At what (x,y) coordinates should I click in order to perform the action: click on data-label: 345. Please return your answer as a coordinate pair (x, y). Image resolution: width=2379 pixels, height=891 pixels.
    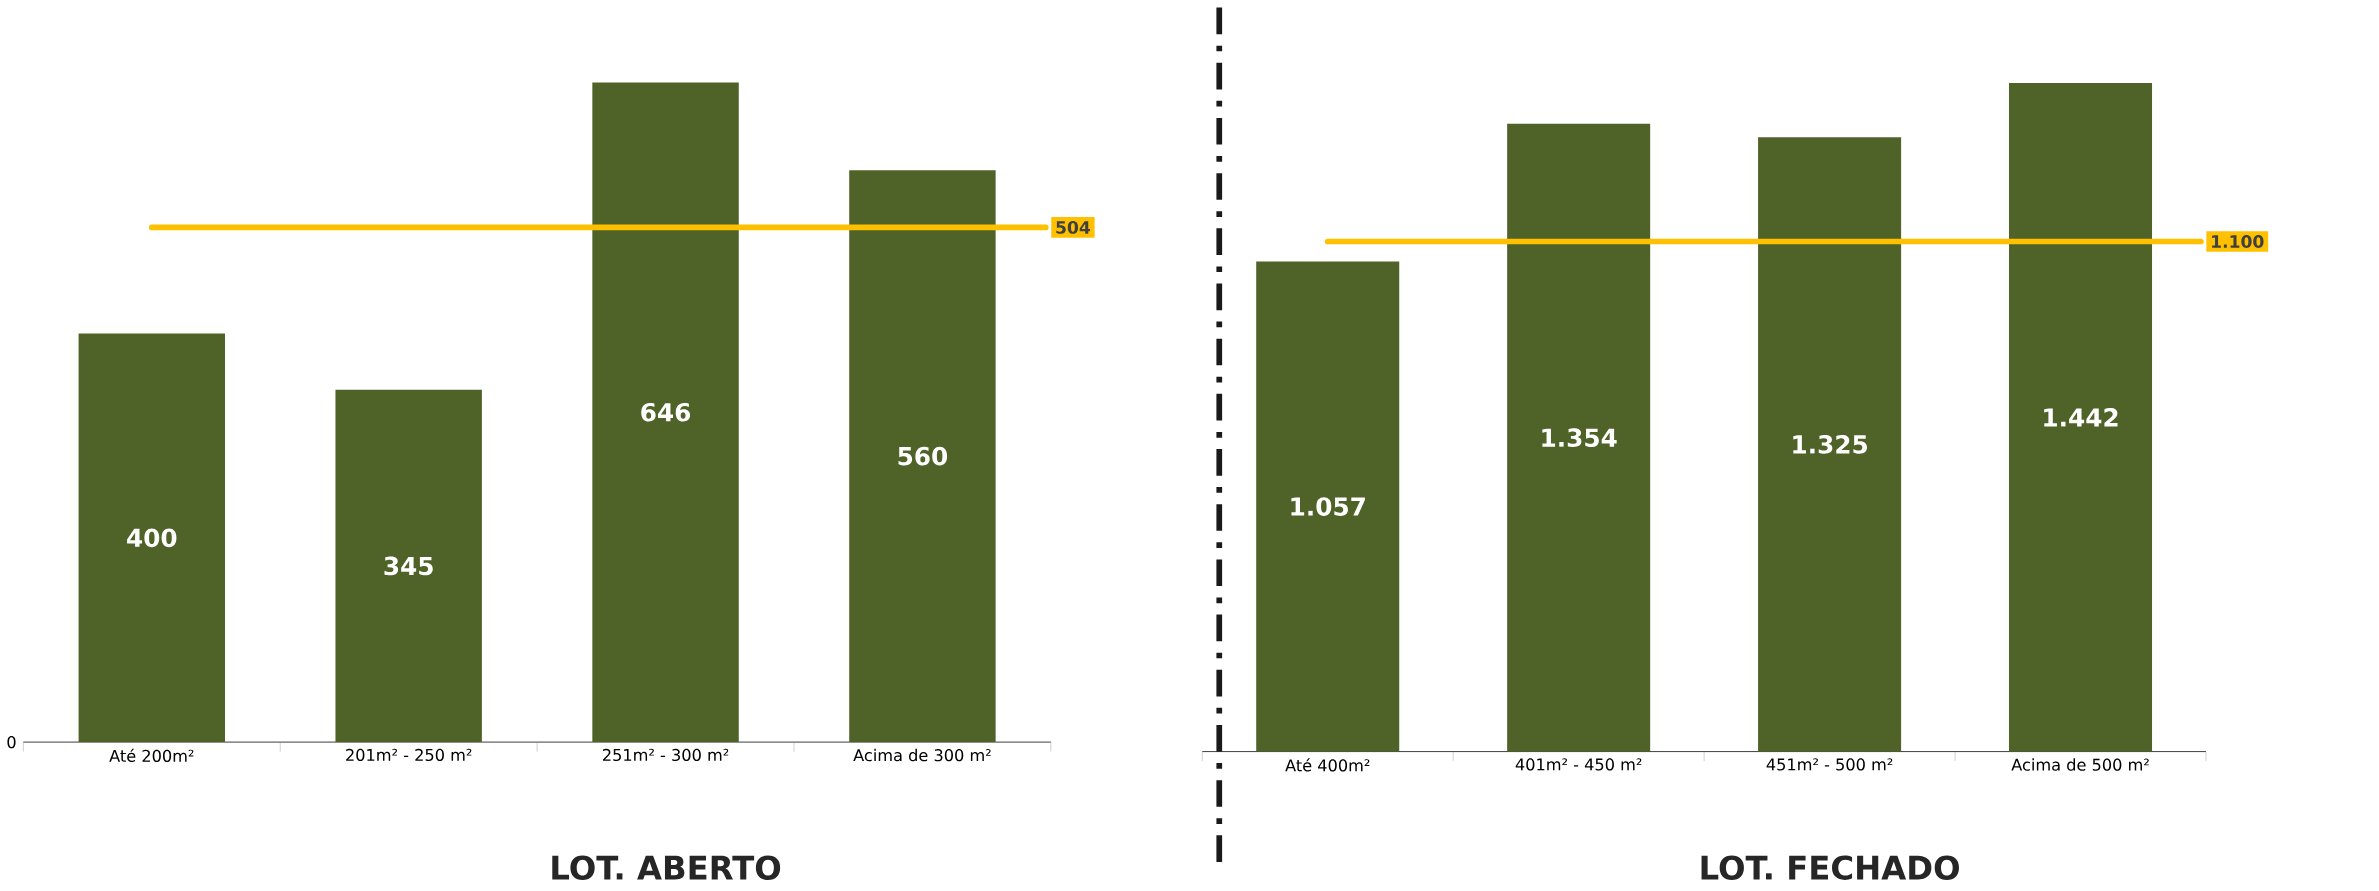
    Looking at the image, I should click on (408, 566).